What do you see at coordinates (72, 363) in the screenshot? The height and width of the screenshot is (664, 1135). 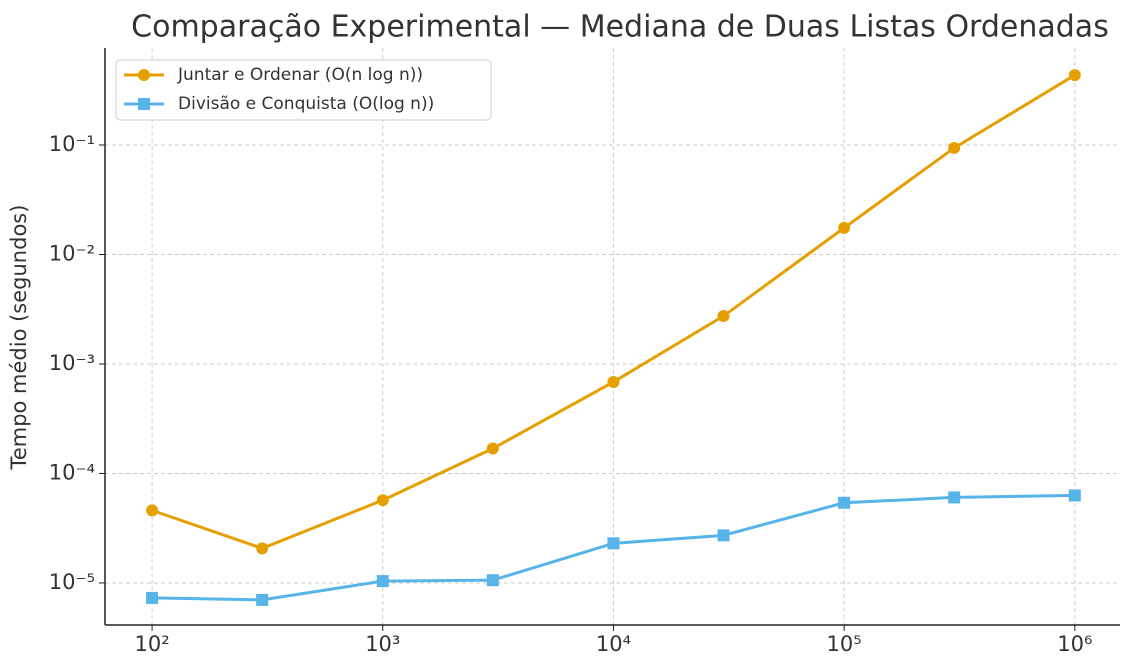 I see `y-tick-label: 10⁻³` at bounding box center [72, 363].